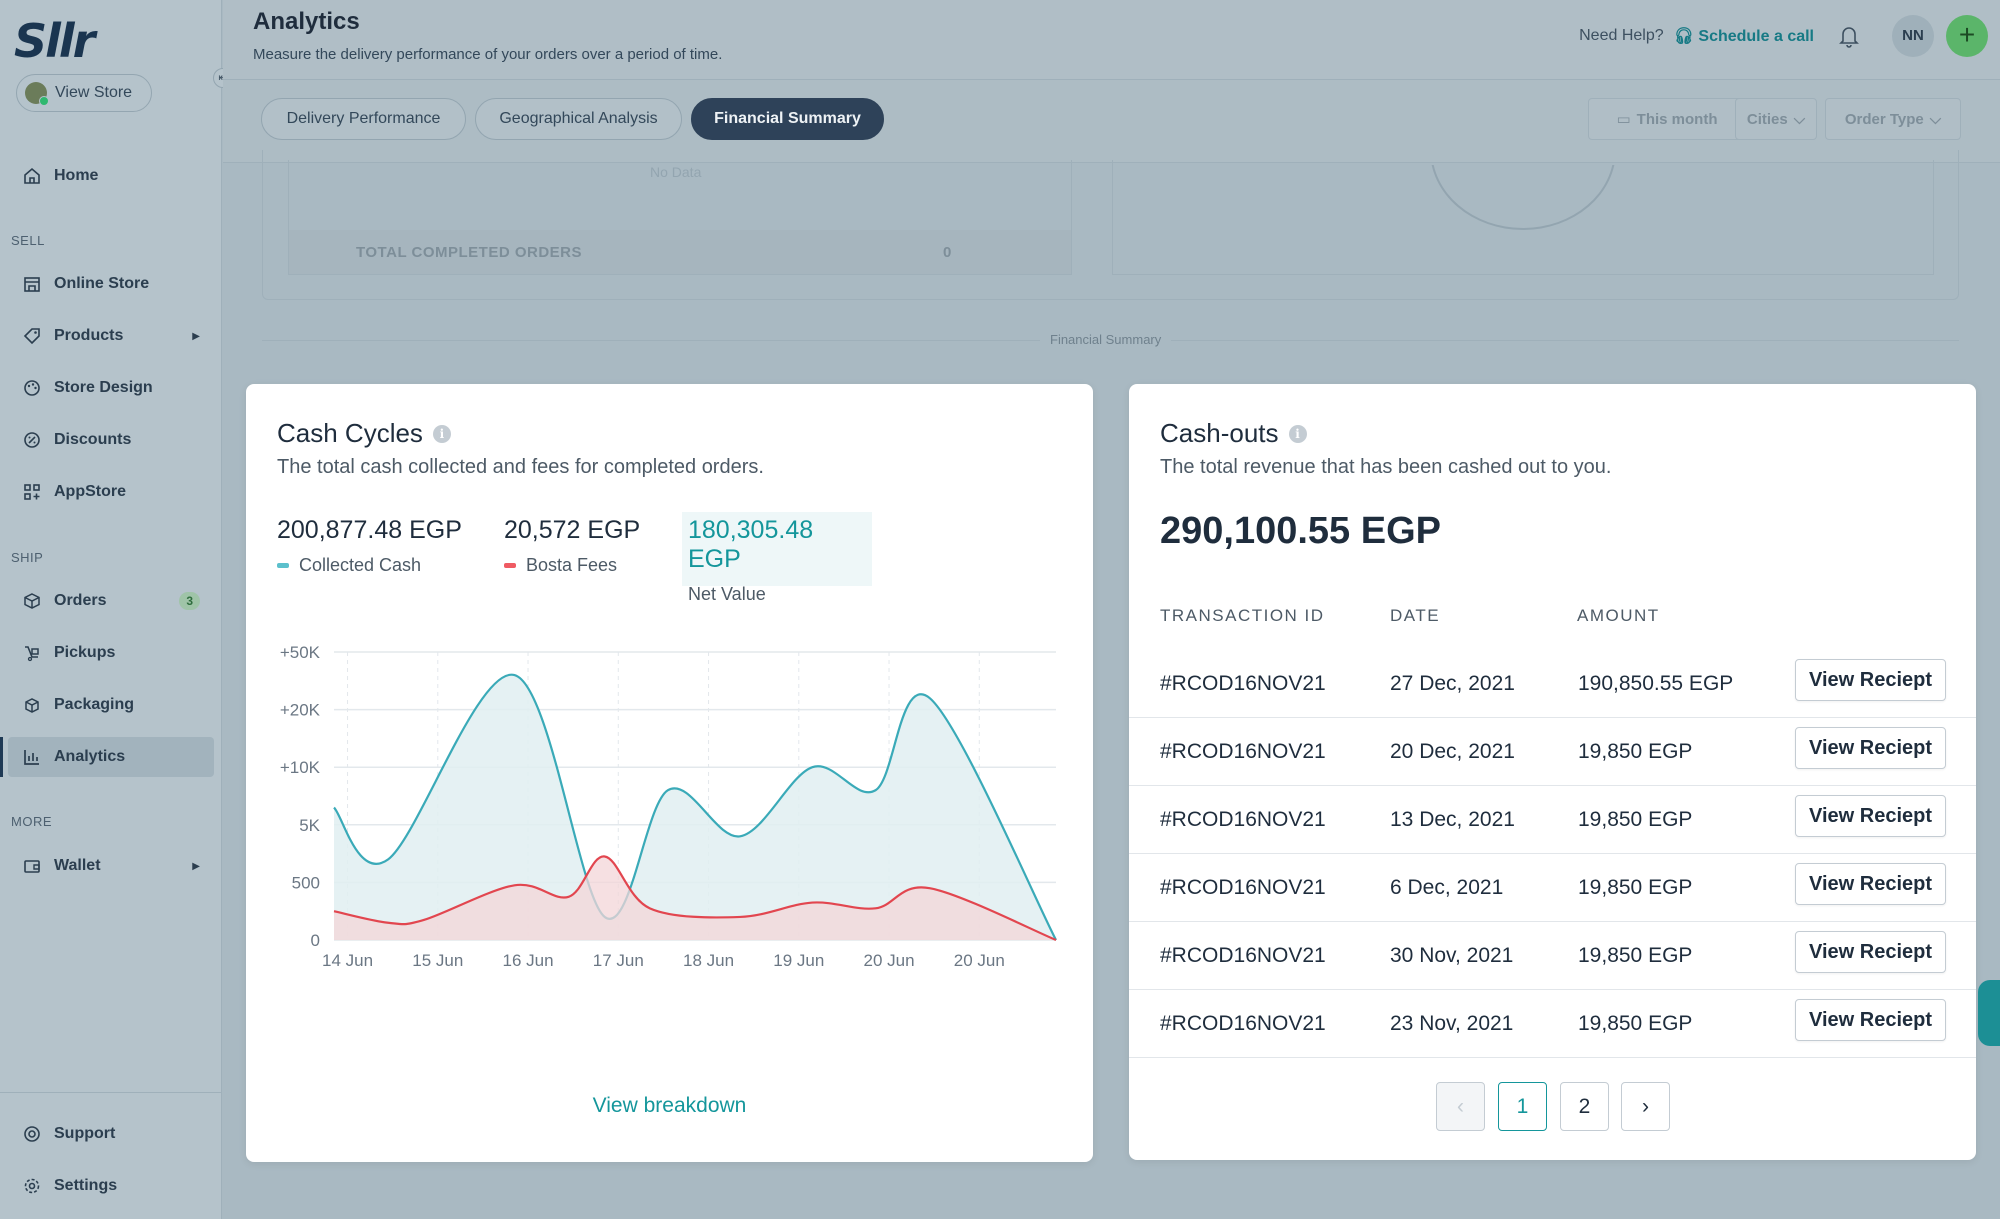  What do you see at coordinates (1850, 37) in the screenshot?
I see `bell-icon` at bounding box center [1850, 37].